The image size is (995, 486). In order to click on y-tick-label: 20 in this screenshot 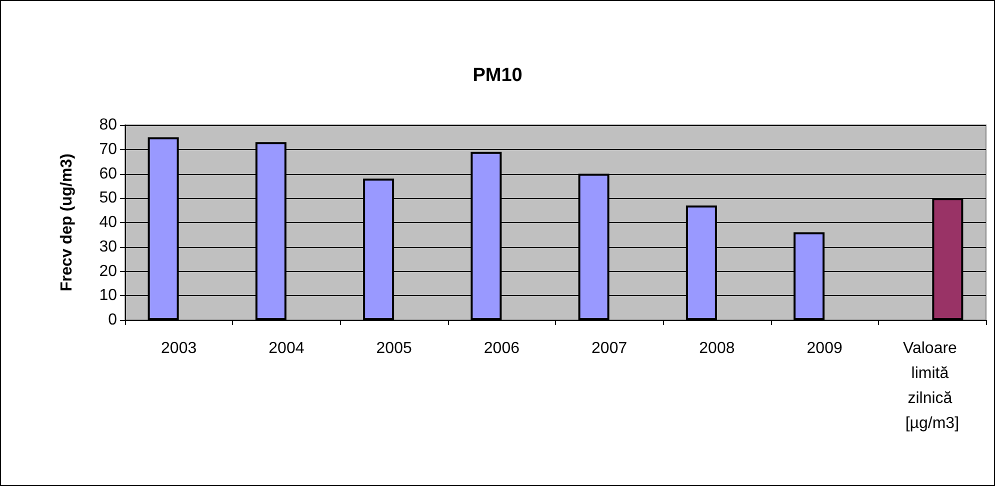, I will do `click(108, 271)`.